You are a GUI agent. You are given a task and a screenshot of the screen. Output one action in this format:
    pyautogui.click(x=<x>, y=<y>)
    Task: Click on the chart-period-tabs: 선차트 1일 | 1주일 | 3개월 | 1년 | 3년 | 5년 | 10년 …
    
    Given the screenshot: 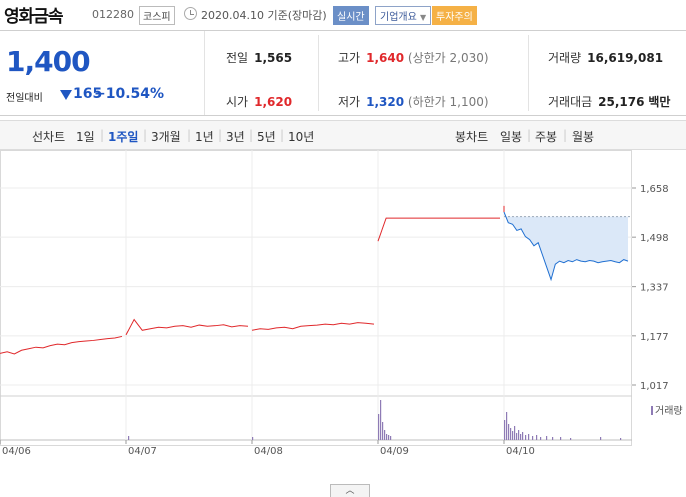 What is the action you would take?
    pyautogui.click(x=343, y=135)
    